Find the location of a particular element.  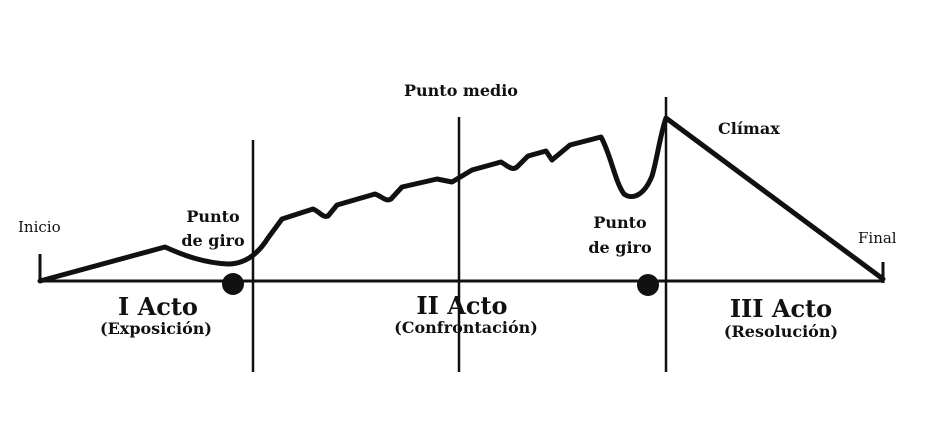

climax-label: Clímax is located at coordinates (749, 128).